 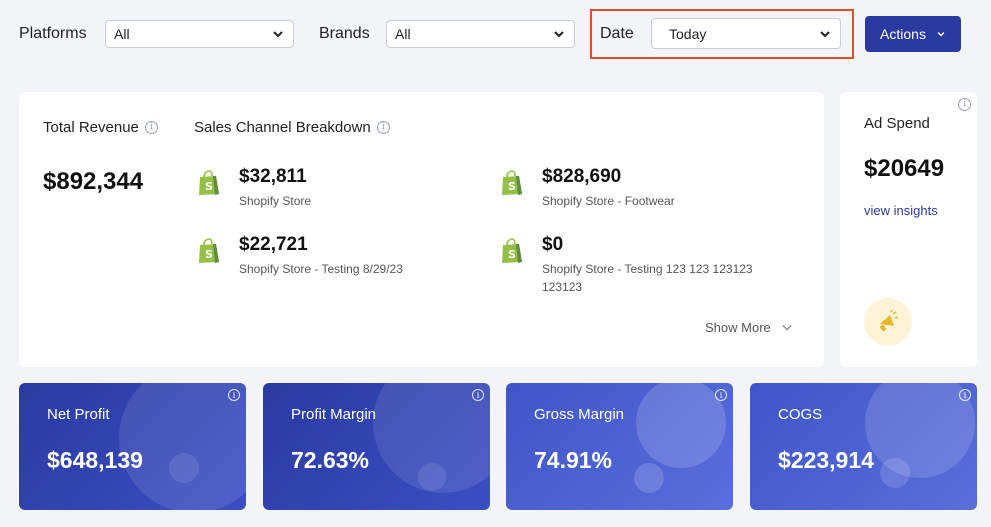 What do you see at coordinates (617, 33) in the screenshot?
I see `date-label: Date` at bounding box center [617, 33].